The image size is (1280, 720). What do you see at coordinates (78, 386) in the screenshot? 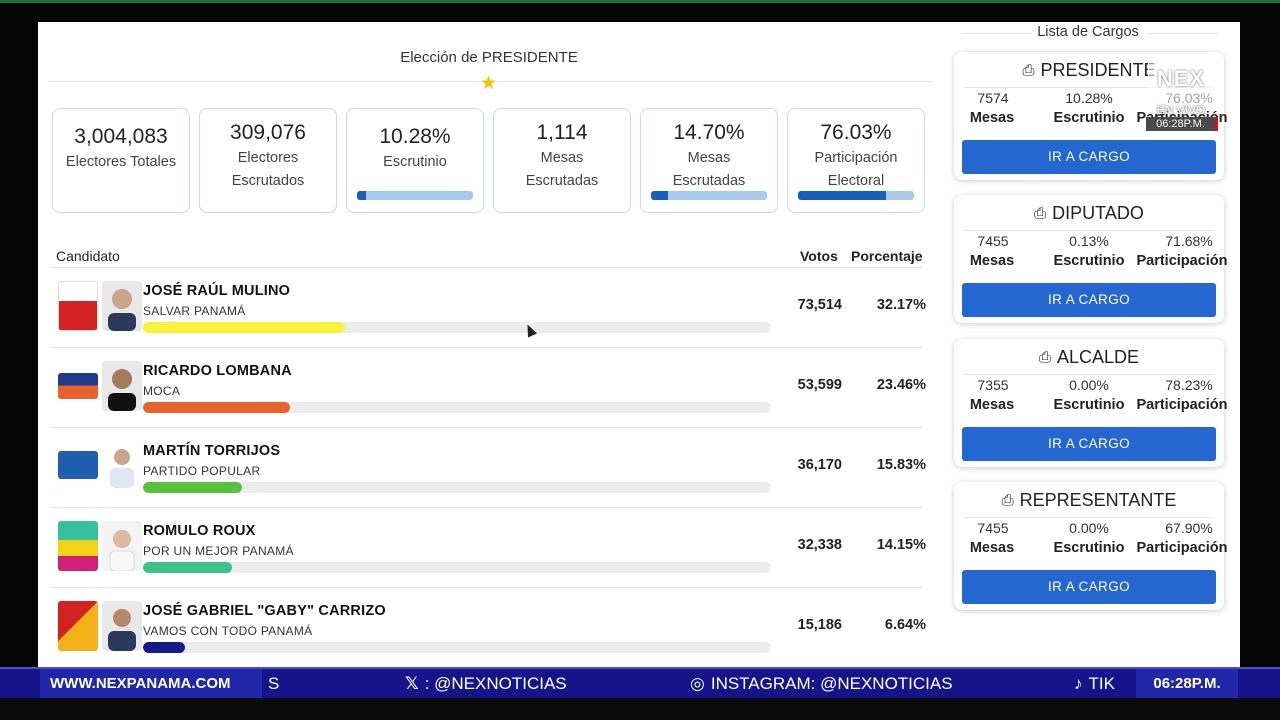
I see `party-logo-moca` at bounding box center [78, 386].